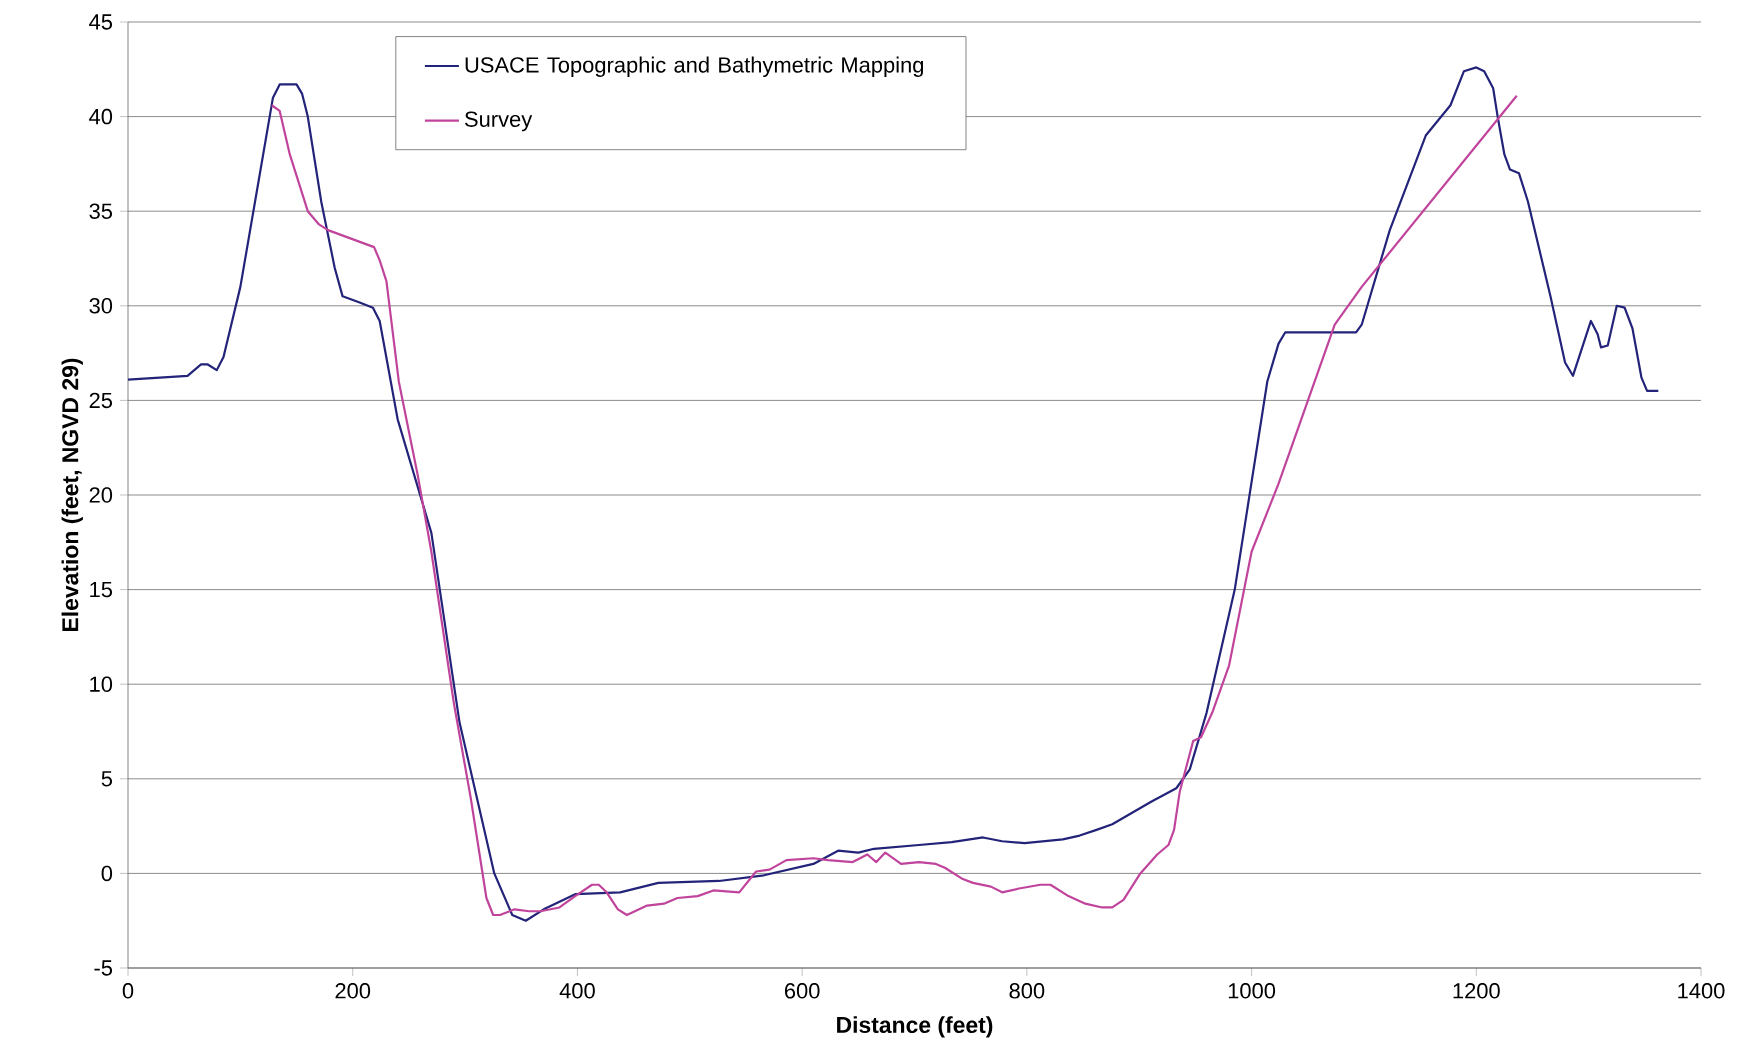  What do you see at coordinates (101, 22) in the screenshot?
I see `y-tick-label: 45` at bounding box center [101, 22].